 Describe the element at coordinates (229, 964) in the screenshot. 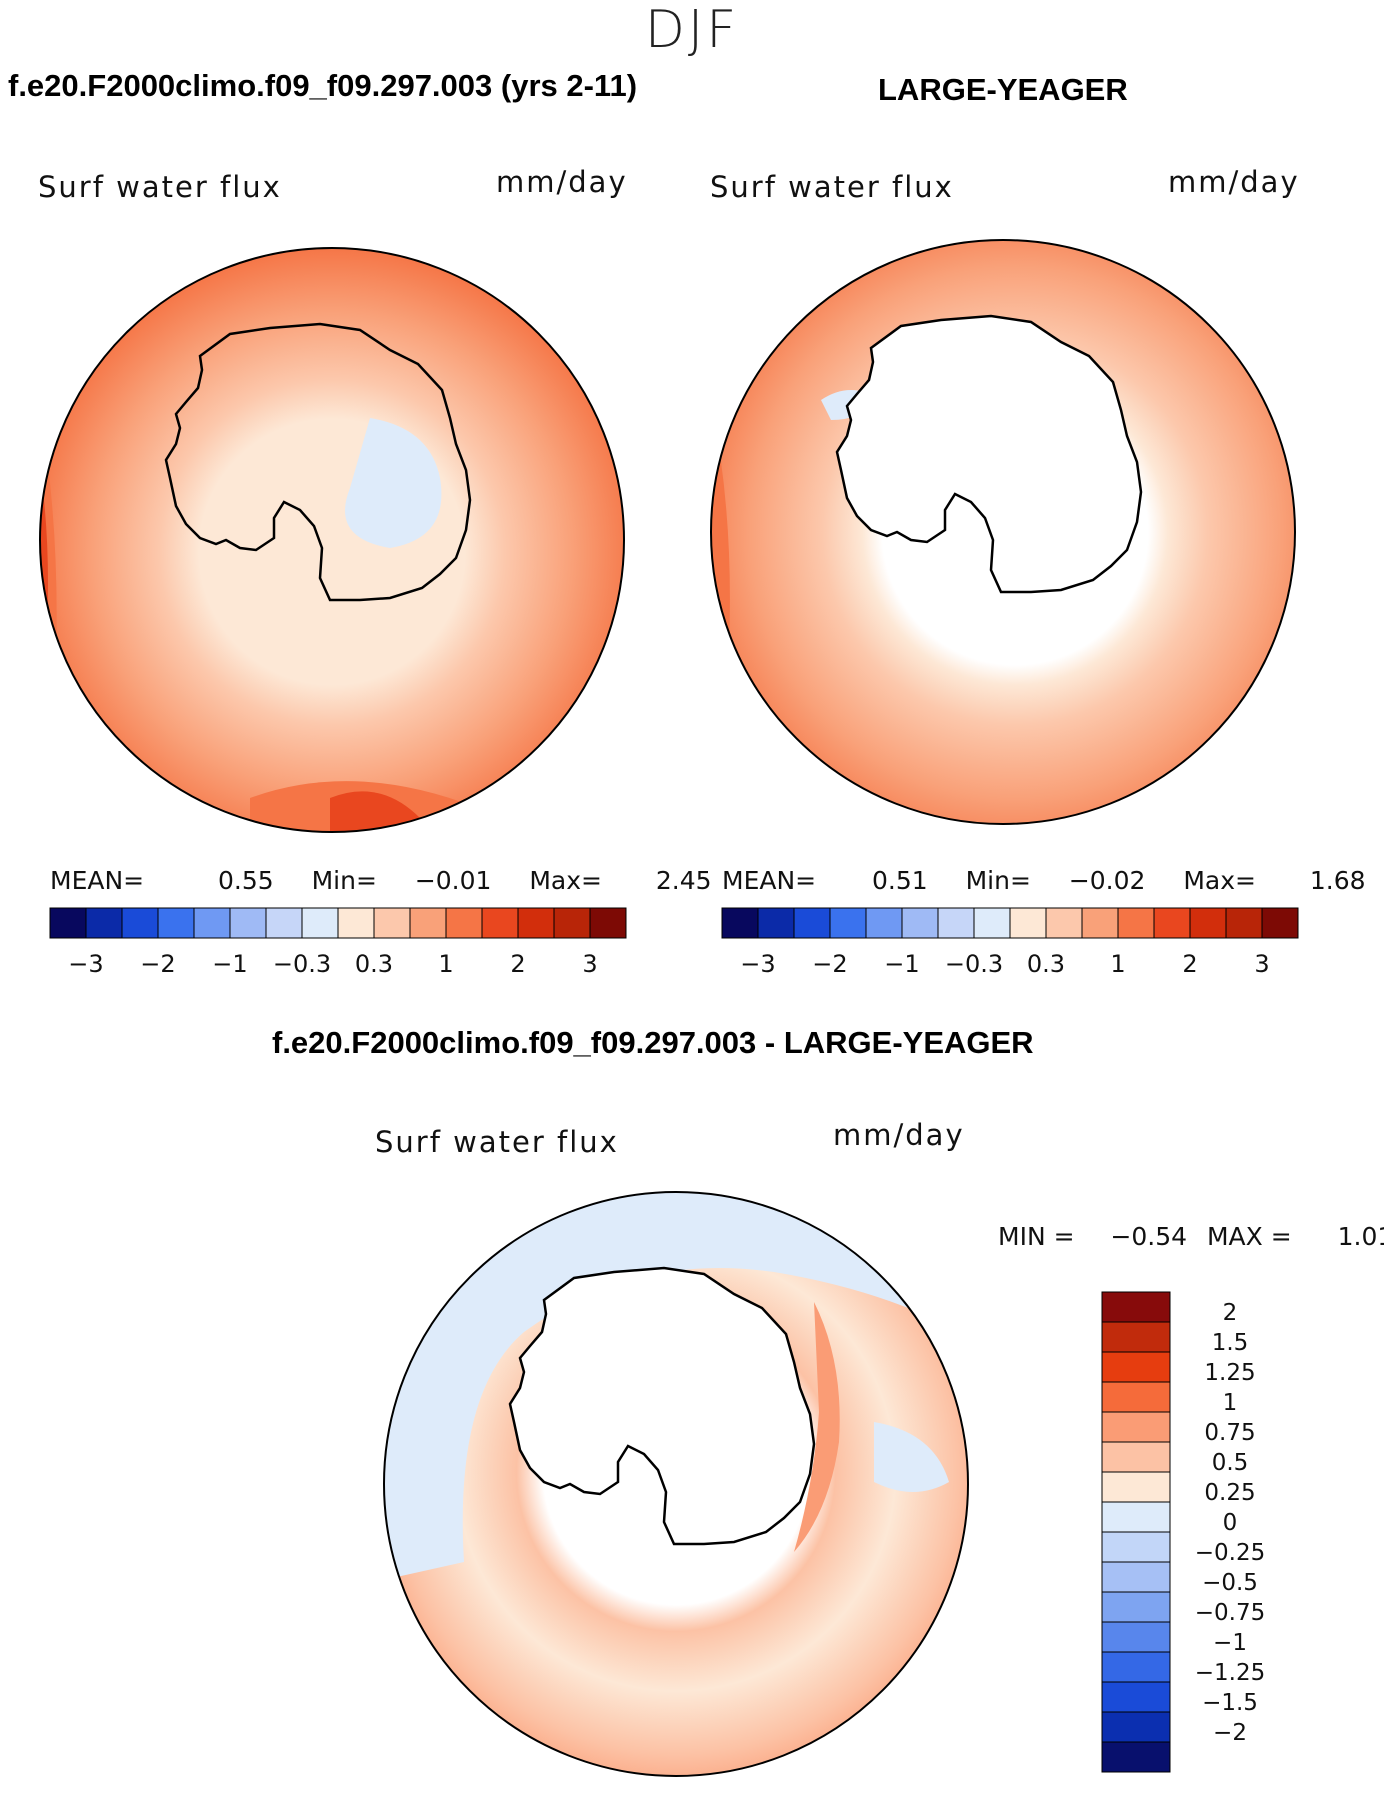

I see `case-colorbar-tick-label: −1` at that location.